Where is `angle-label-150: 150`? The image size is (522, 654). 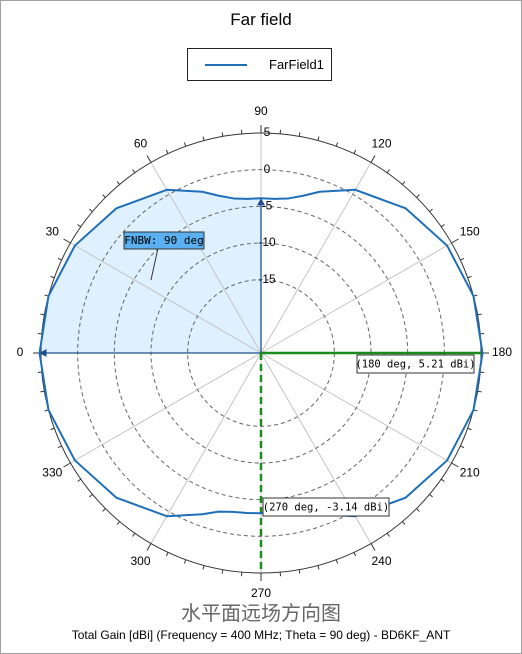
angle-label-150: 150 is located at coordinates (470, 232).